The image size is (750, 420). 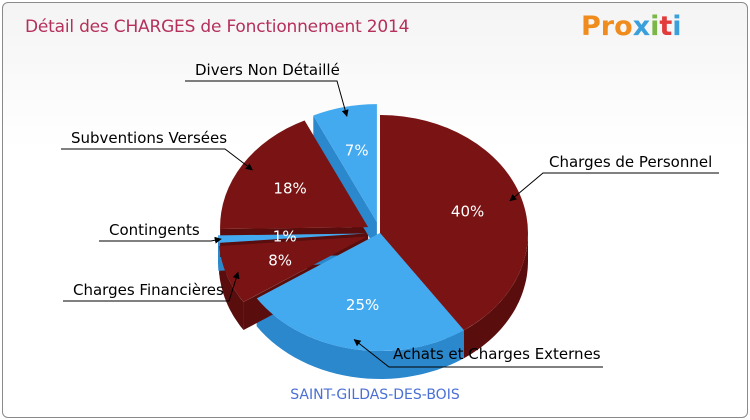 What do you see at coordinates (285, 237) in the screenshot?
I see `slice-value-label: 1%` at bounding box center [285, 237].